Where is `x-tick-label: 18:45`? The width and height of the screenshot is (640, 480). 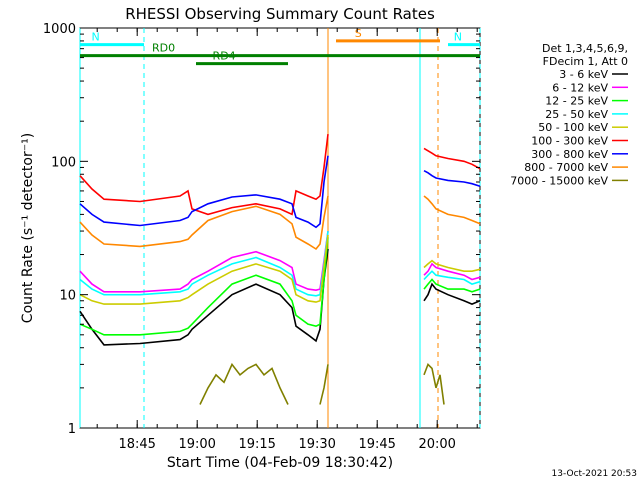 x-tick-label: 18:45 is located at coordinates (136, 444).